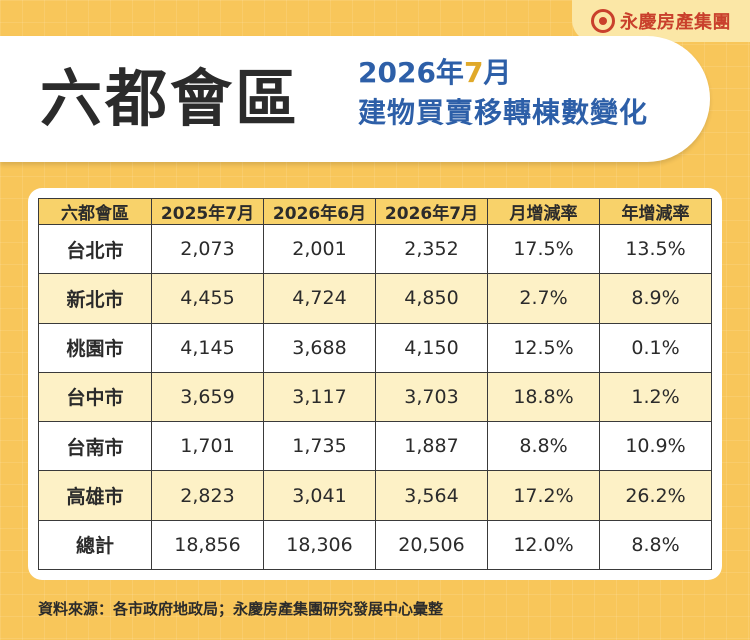 The width and height of the screenshot is (750, 640). What do you see at coordinates (473, 72) in the screenshot?
I see `subtitle-month: 7` at bounding box center [473, 72].